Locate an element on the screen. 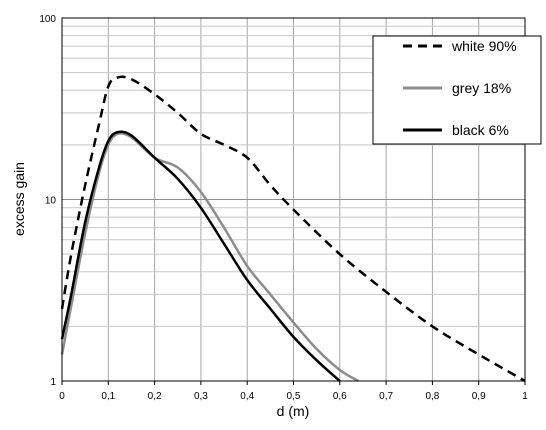 The height and width of the screenshot is (430, 546). x-tick-label: 0,8 is located at coordinates (432, 396).